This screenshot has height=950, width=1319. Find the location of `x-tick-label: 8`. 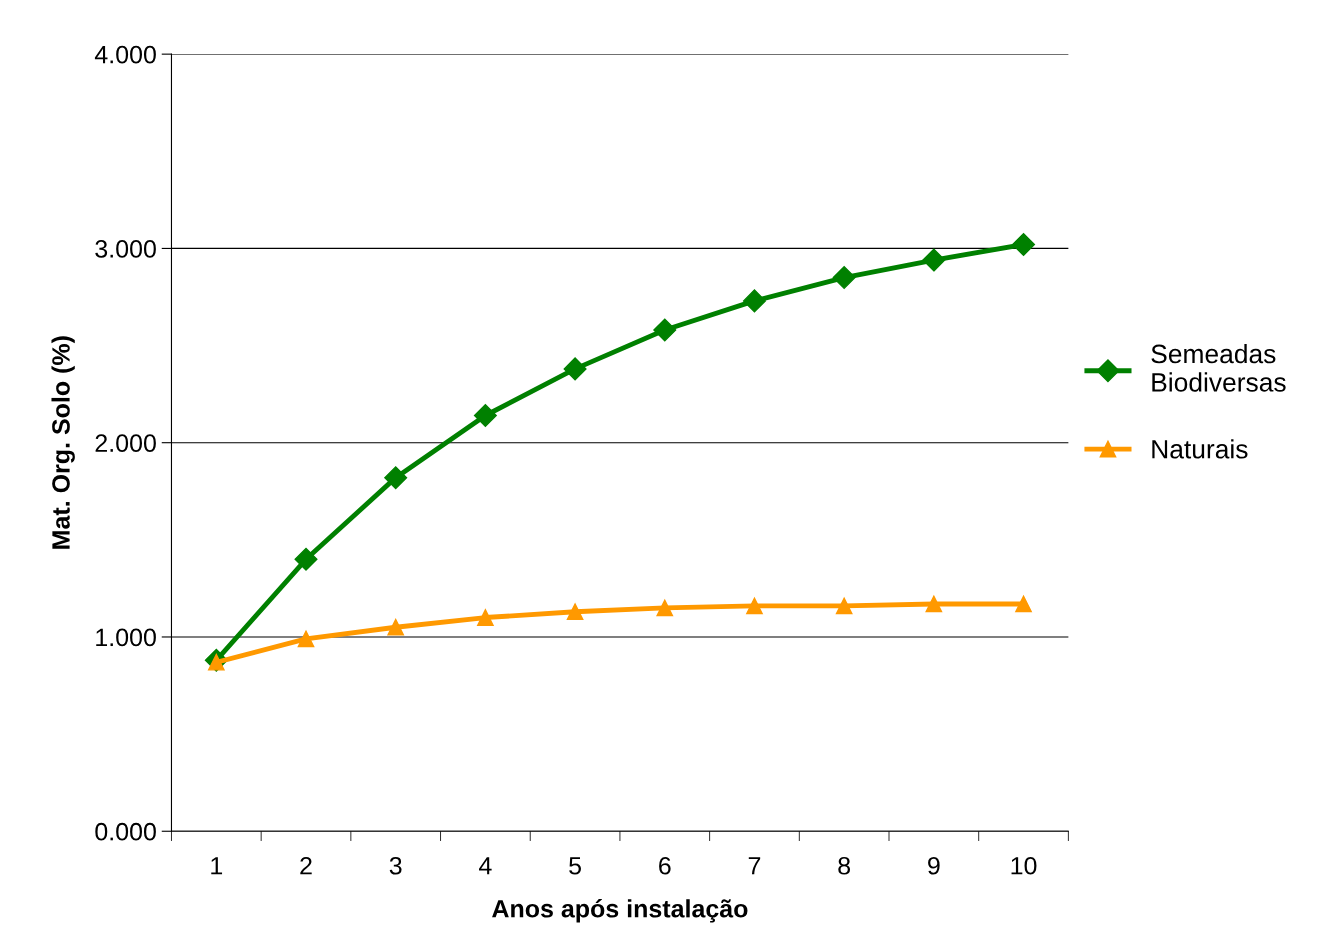

x-tick-label: 8 is located at coordinates (844, 865).